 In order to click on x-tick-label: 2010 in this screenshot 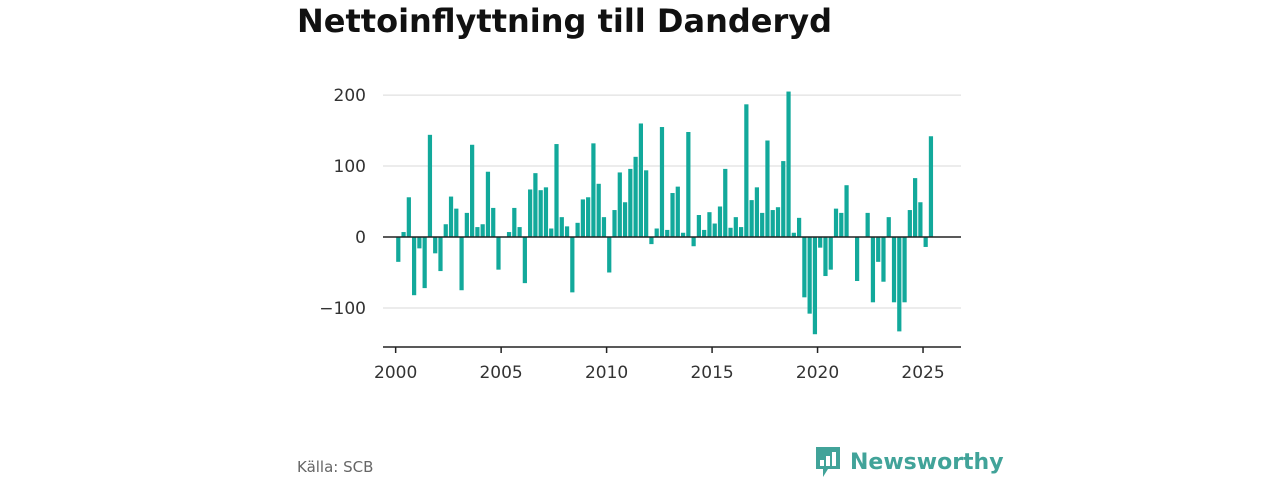, I will do `click(606, 373)`.